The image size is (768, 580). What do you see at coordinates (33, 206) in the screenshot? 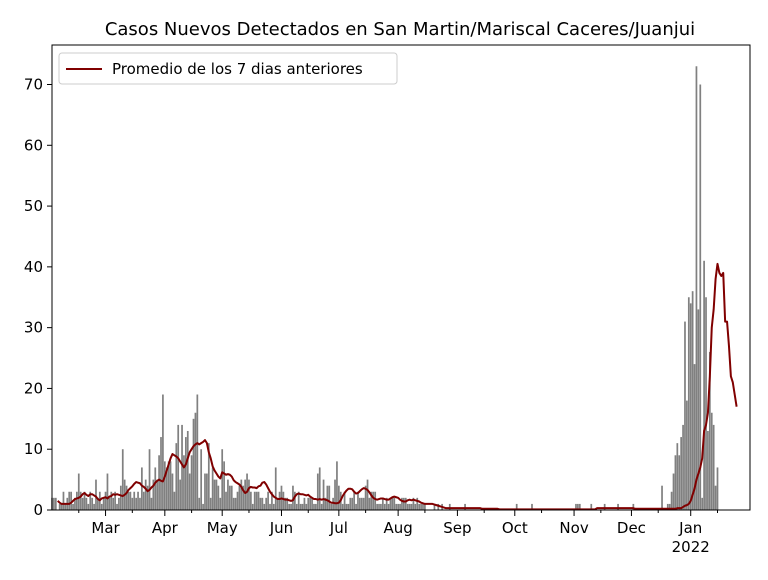
I see `y-tick-label: 50` at bounding box center [33, 206].